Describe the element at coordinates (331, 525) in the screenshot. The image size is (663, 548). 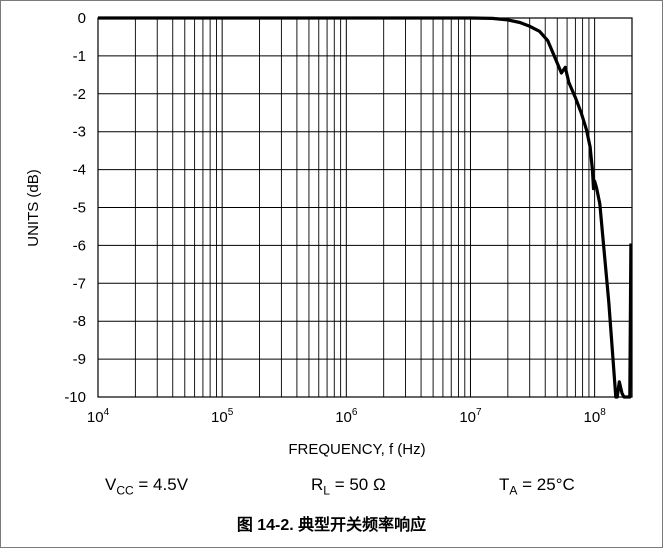
I see `figure-caption: 图 14-2. 典型开关频率响应` at that location.